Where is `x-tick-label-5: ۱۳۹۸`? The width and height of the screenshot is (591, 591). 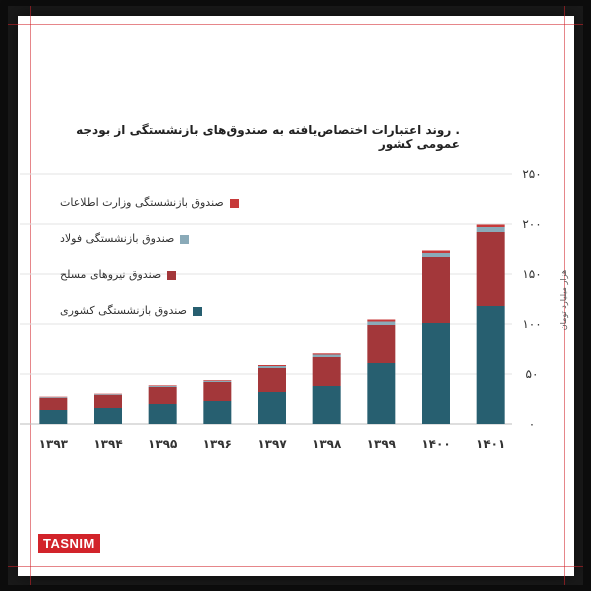
x-tick-label-5: ۱۳۹۸ is located at coordinates (327, 444).